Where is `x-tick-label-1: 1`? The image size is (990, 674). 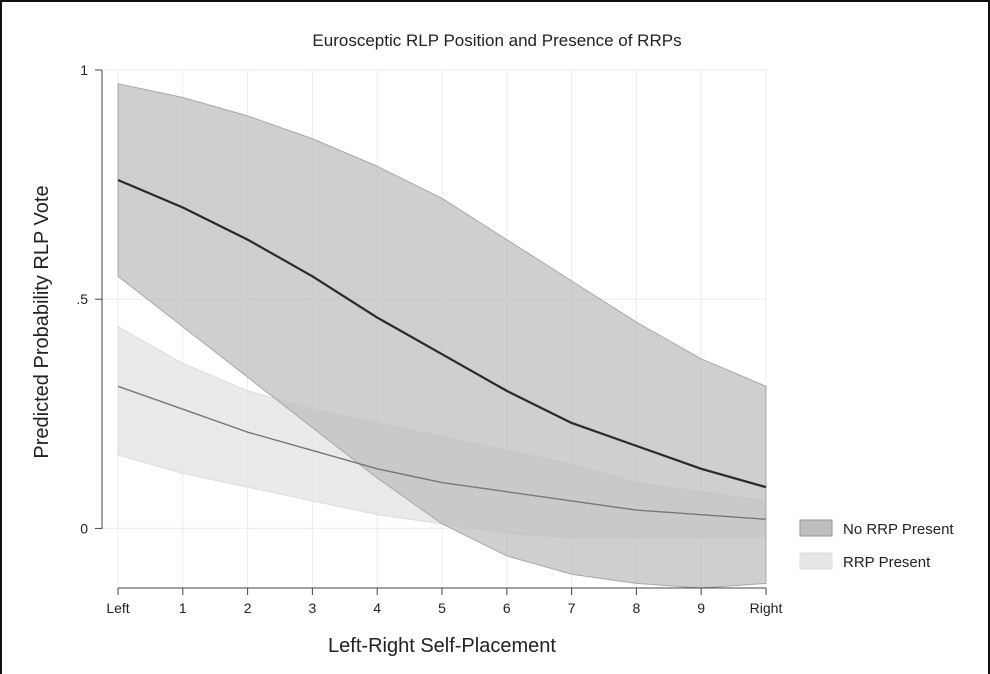 x-tick-label-1: 1 is located at coordinates (183, 608).